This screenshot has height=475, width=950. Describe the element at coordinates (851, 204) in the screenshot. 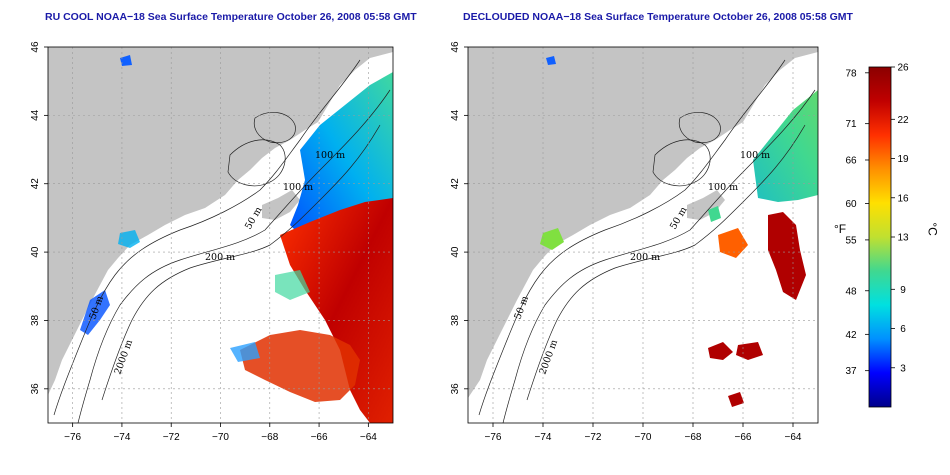

I see `fahrenheit-tick-label: 60` at that location.